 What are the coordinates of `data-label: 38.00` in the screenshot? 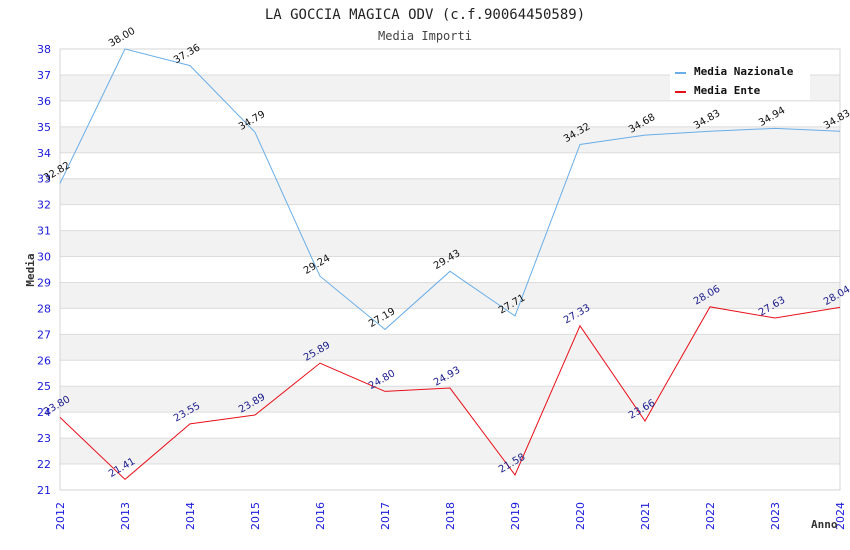 It's located at (122, 38).